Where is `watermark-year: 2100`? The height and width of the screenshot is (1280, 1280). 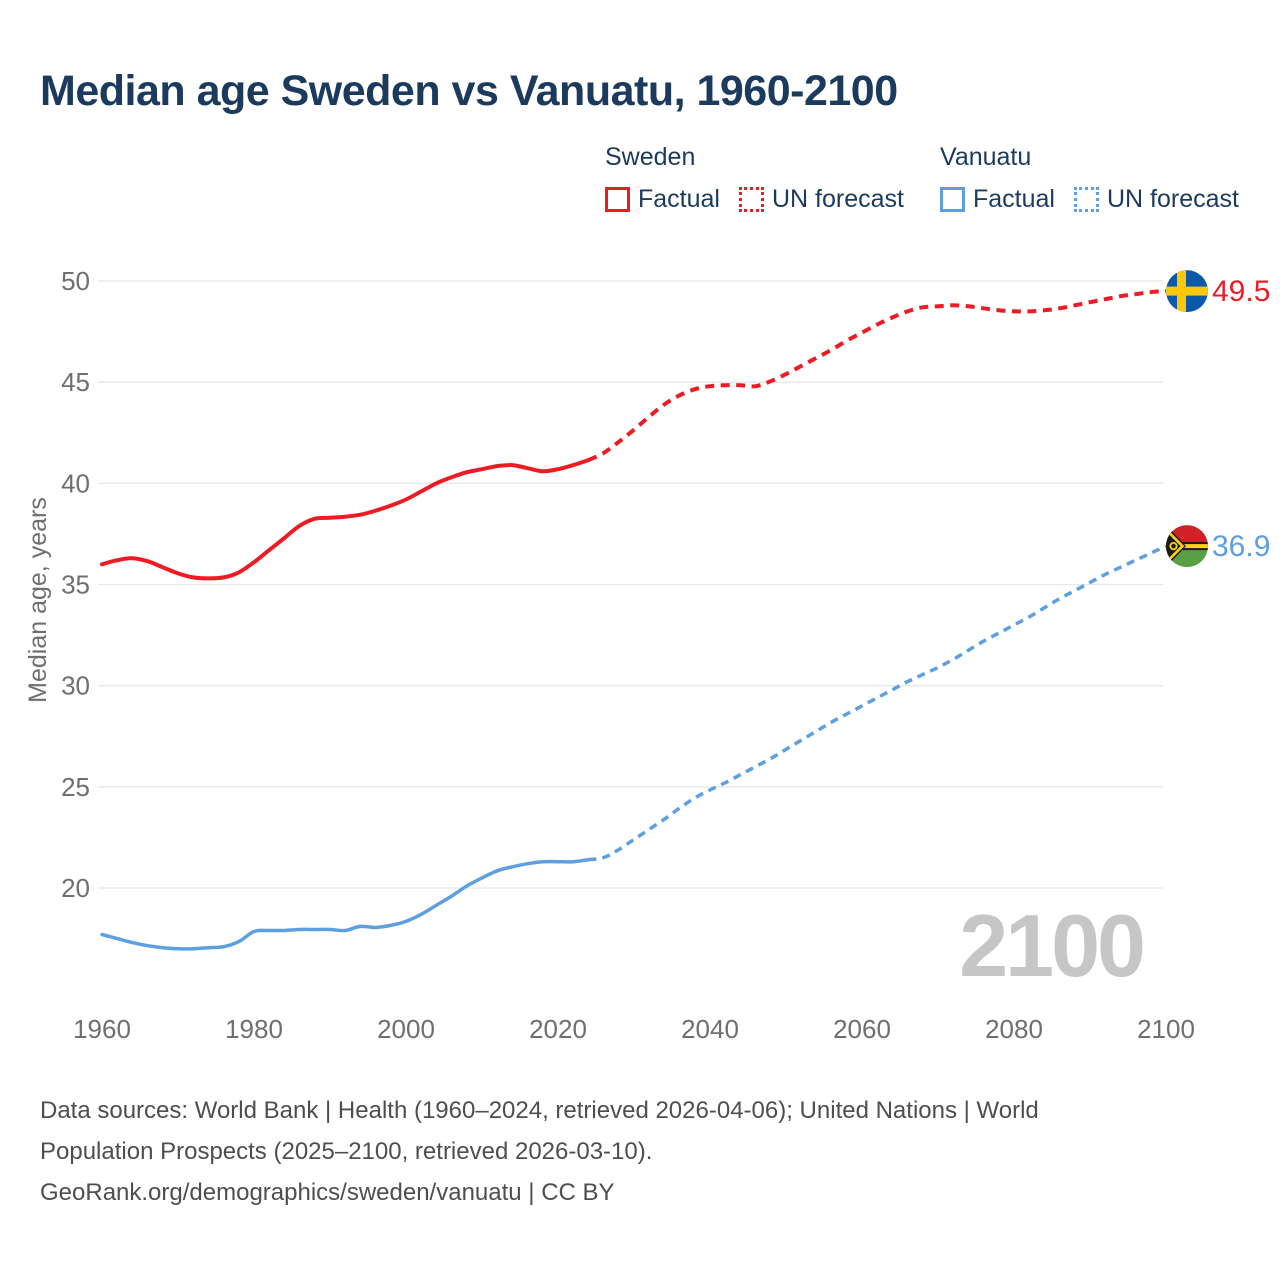
watermark-year: 2100 is located at coordinates (1051, 945).